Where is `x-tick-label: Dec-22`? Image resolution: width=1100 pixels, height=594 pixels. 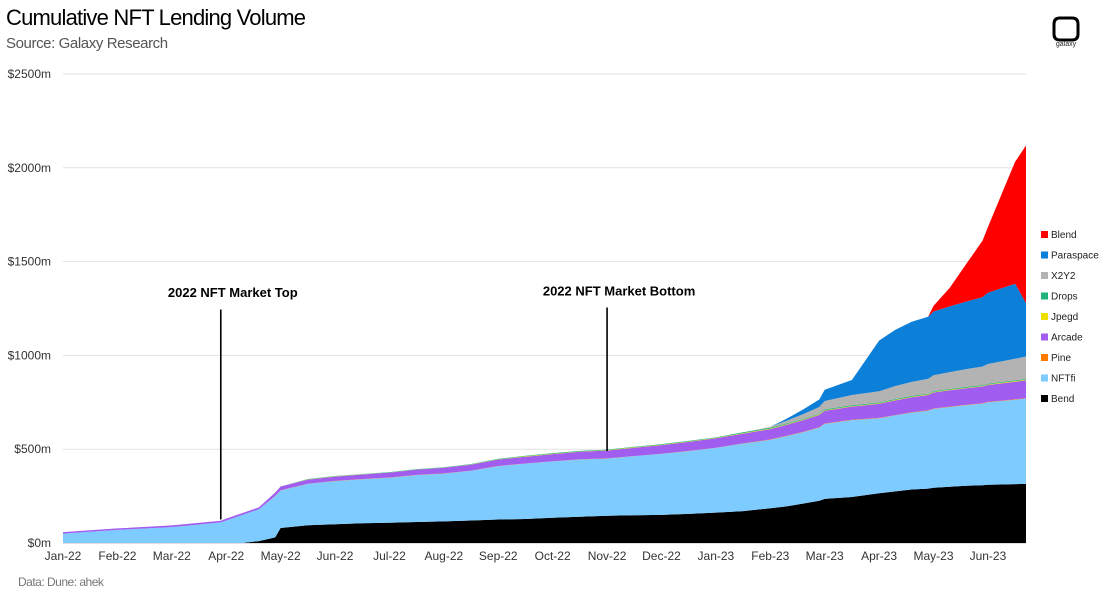 x-tick-label: Dec-22 is located at coordinates (661, 556).